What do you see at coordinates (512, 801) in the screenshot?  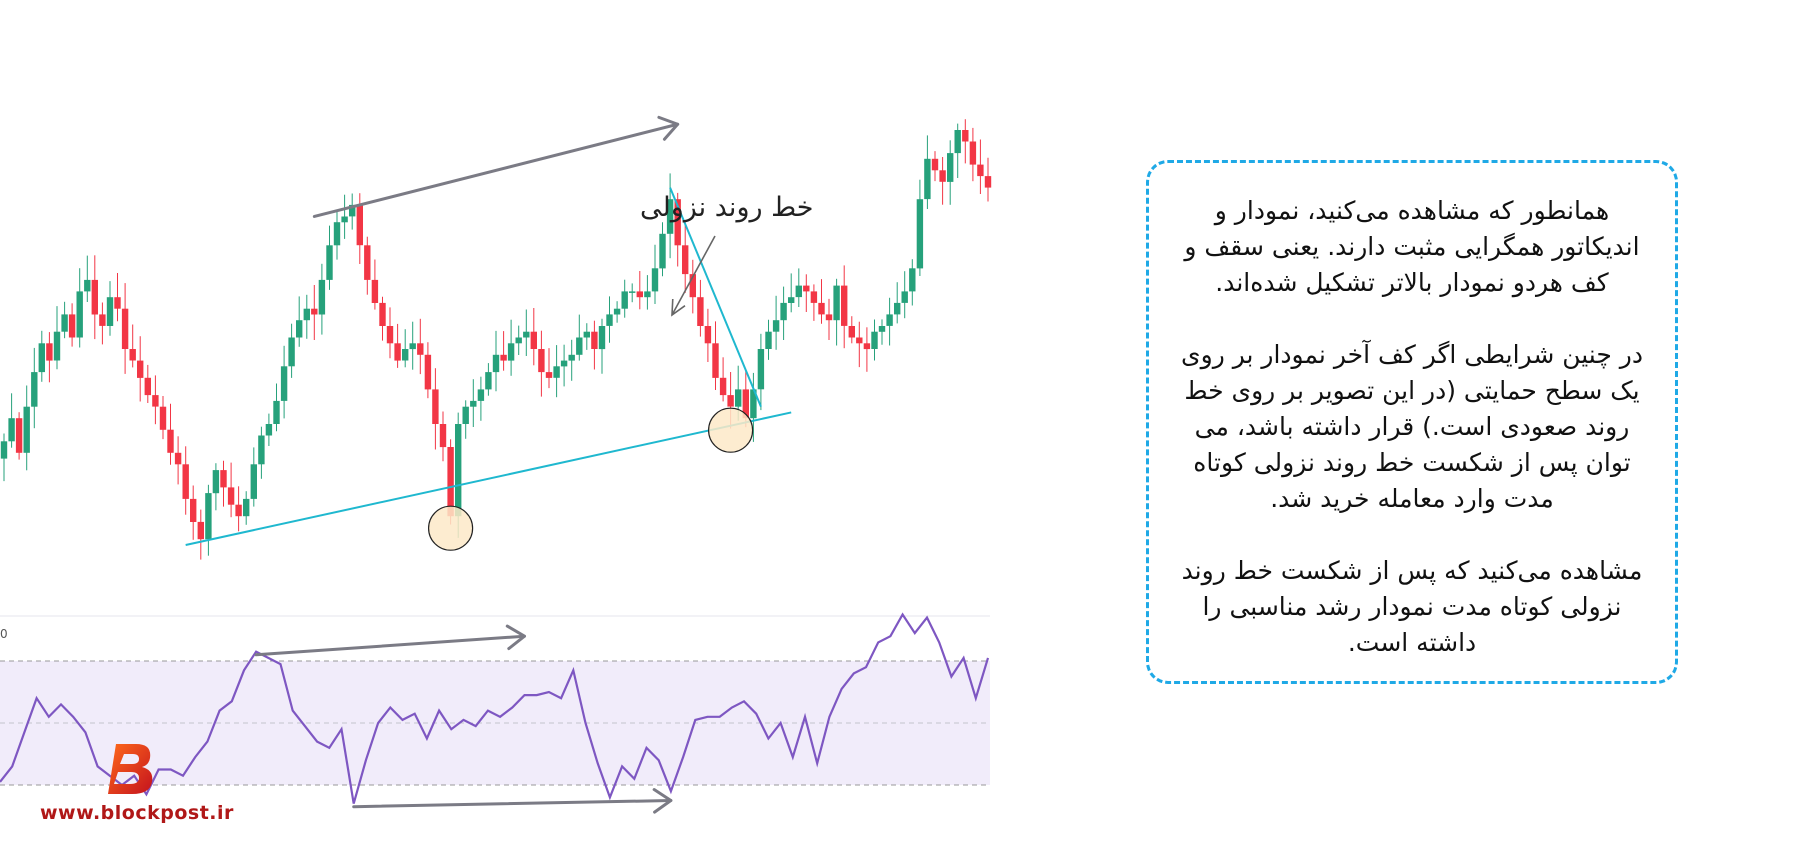 I see `rsi-higher-lows-arrow` at bounding box center [512, 801].